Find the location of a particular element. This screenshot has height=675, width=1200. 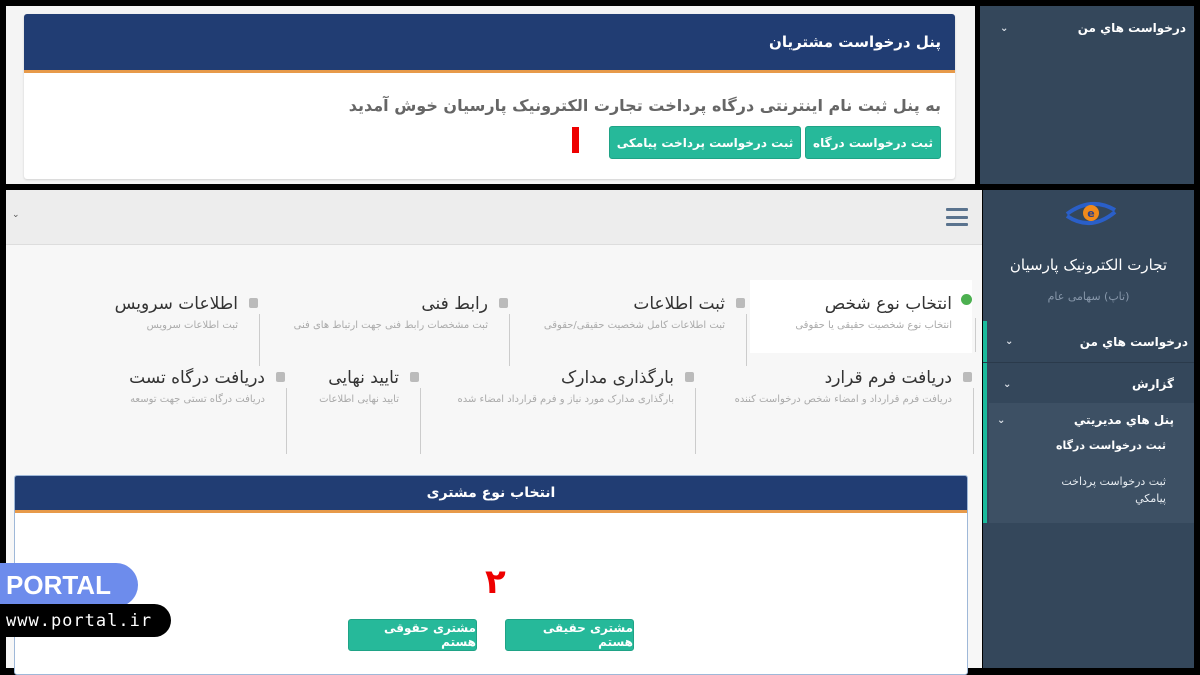

panel-title: پنل درخواست مشتریان is located at coordinates (489, 43).